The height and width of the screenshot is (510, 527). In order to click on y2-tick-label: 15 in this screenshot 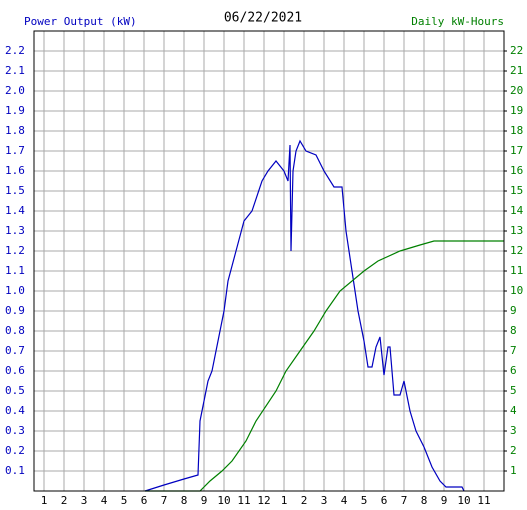, I will do `click(516, 190)`.